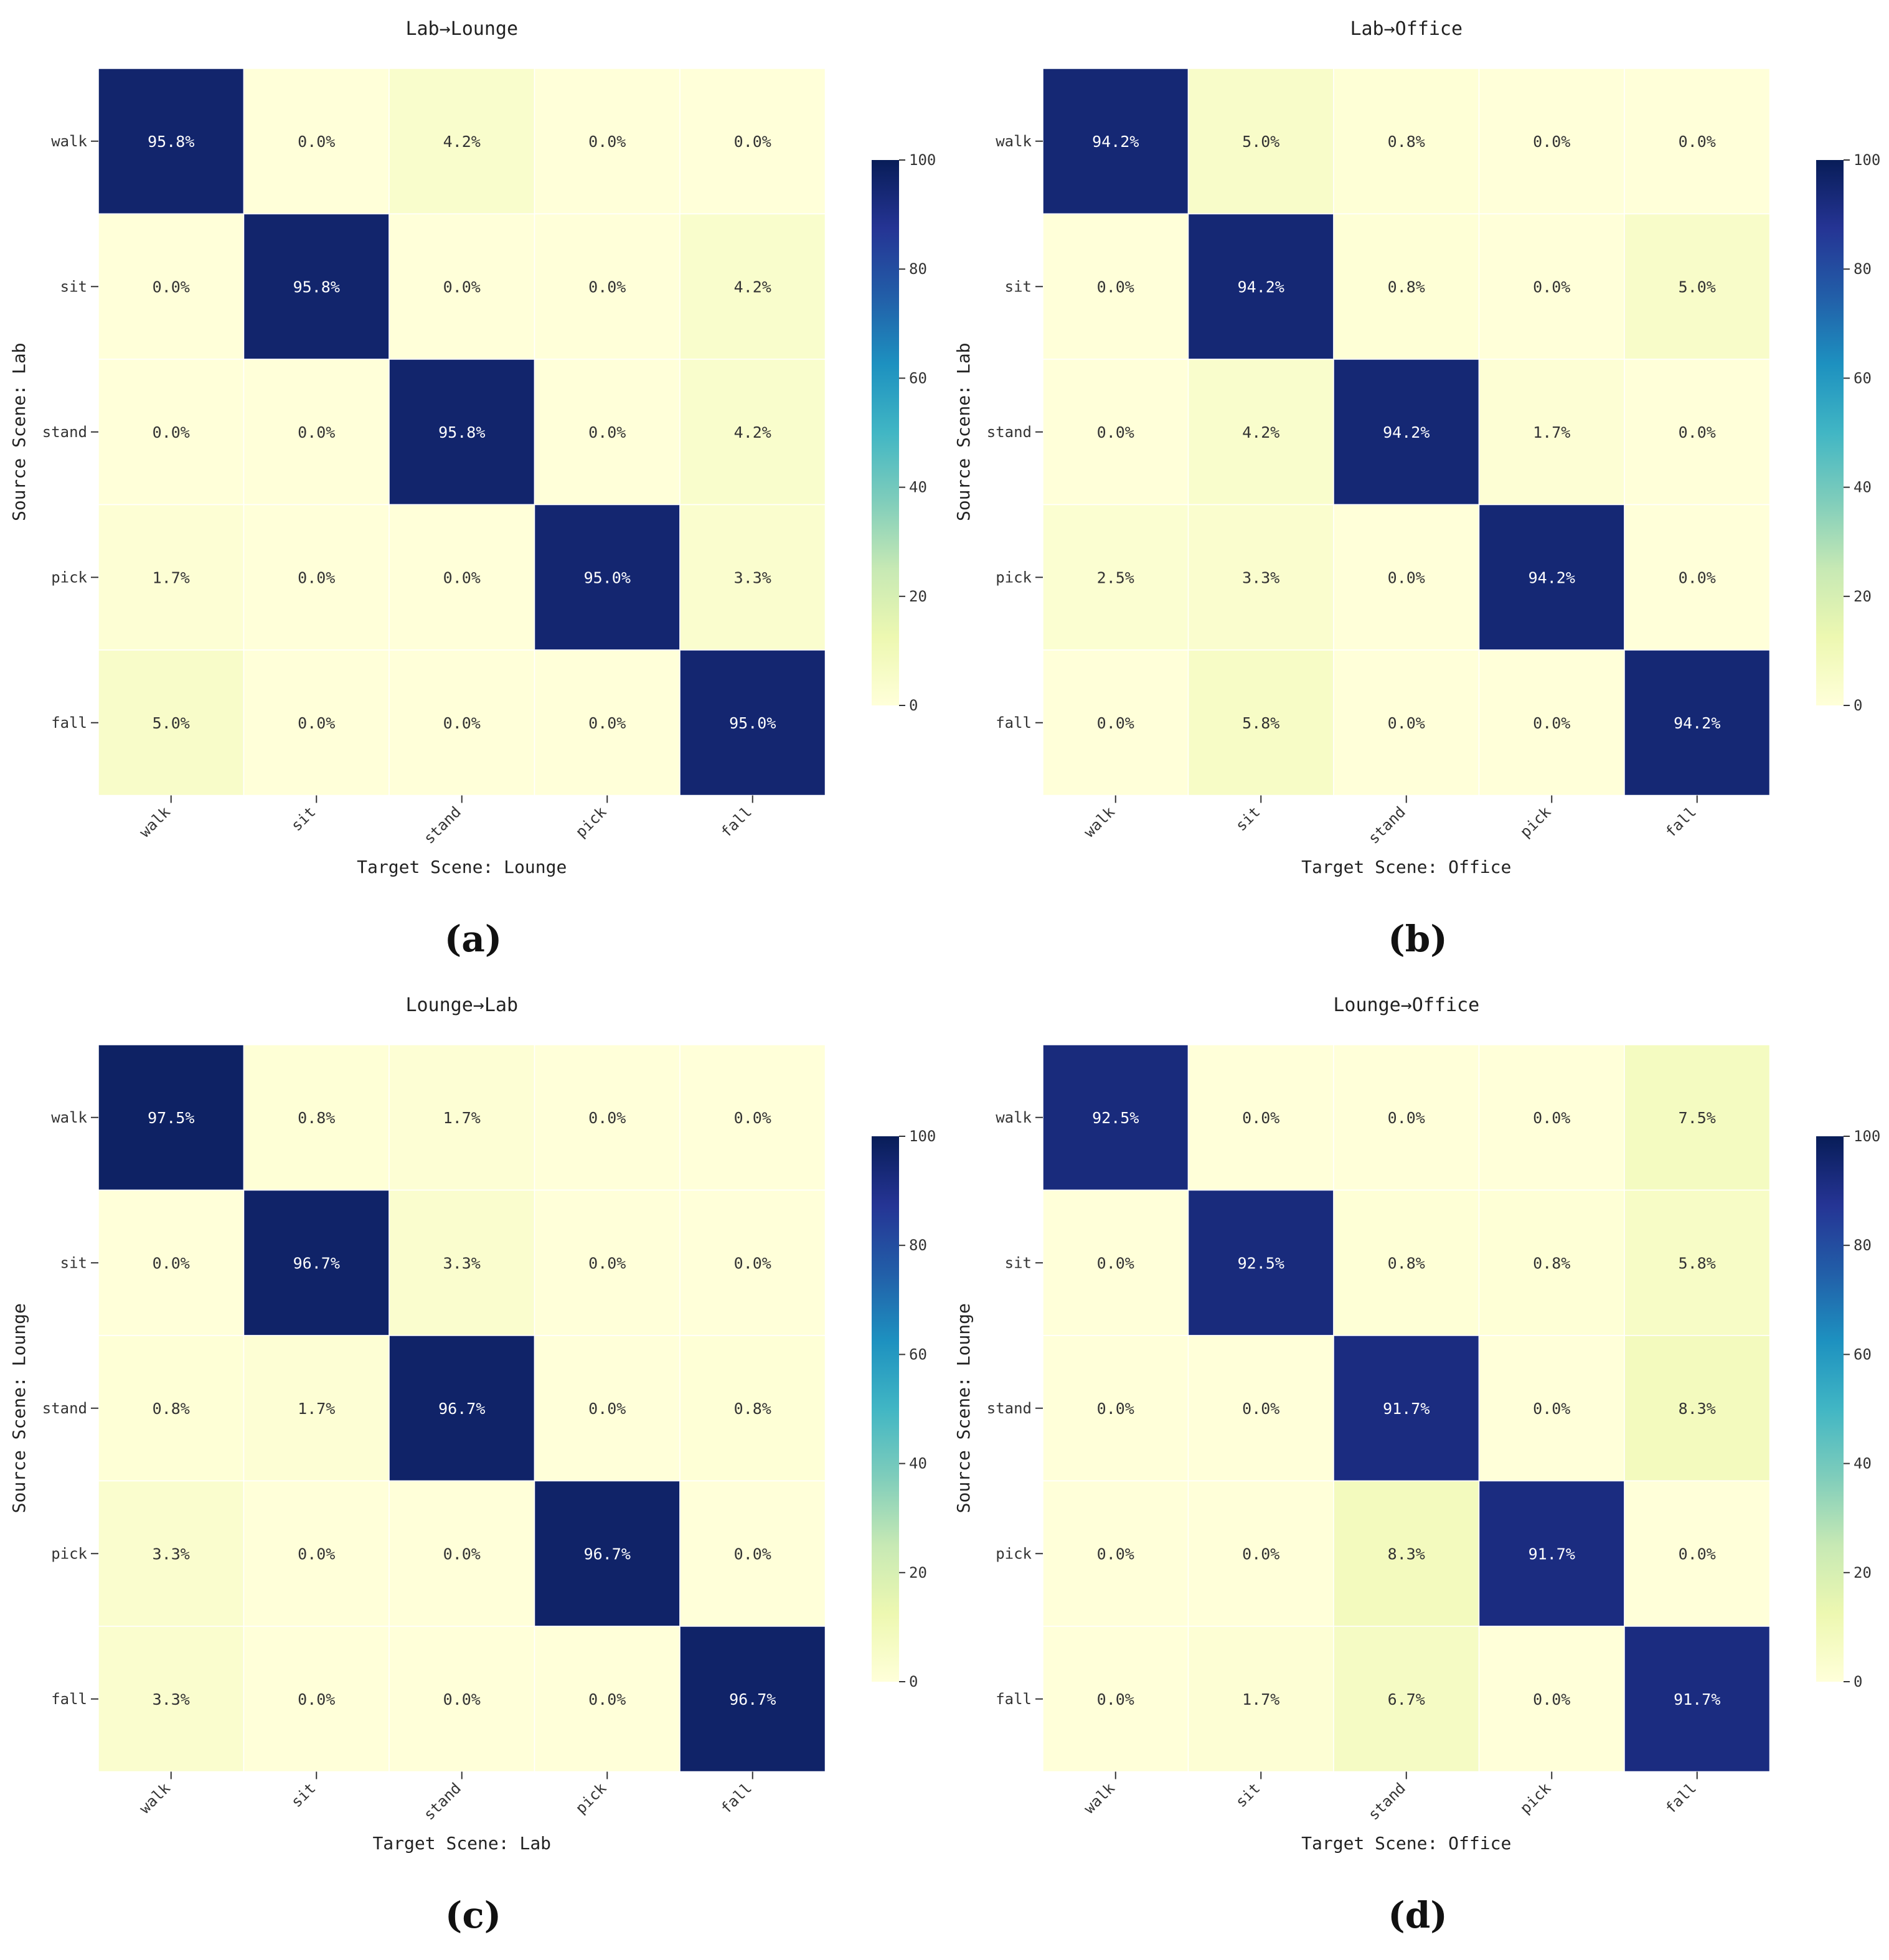 The image size is (1889, 1960). What do you see at coordinates (1115, 1118) in the screenshot?
I see `cell-value-label: 92.5%` at bounding box center [1115, 1118].